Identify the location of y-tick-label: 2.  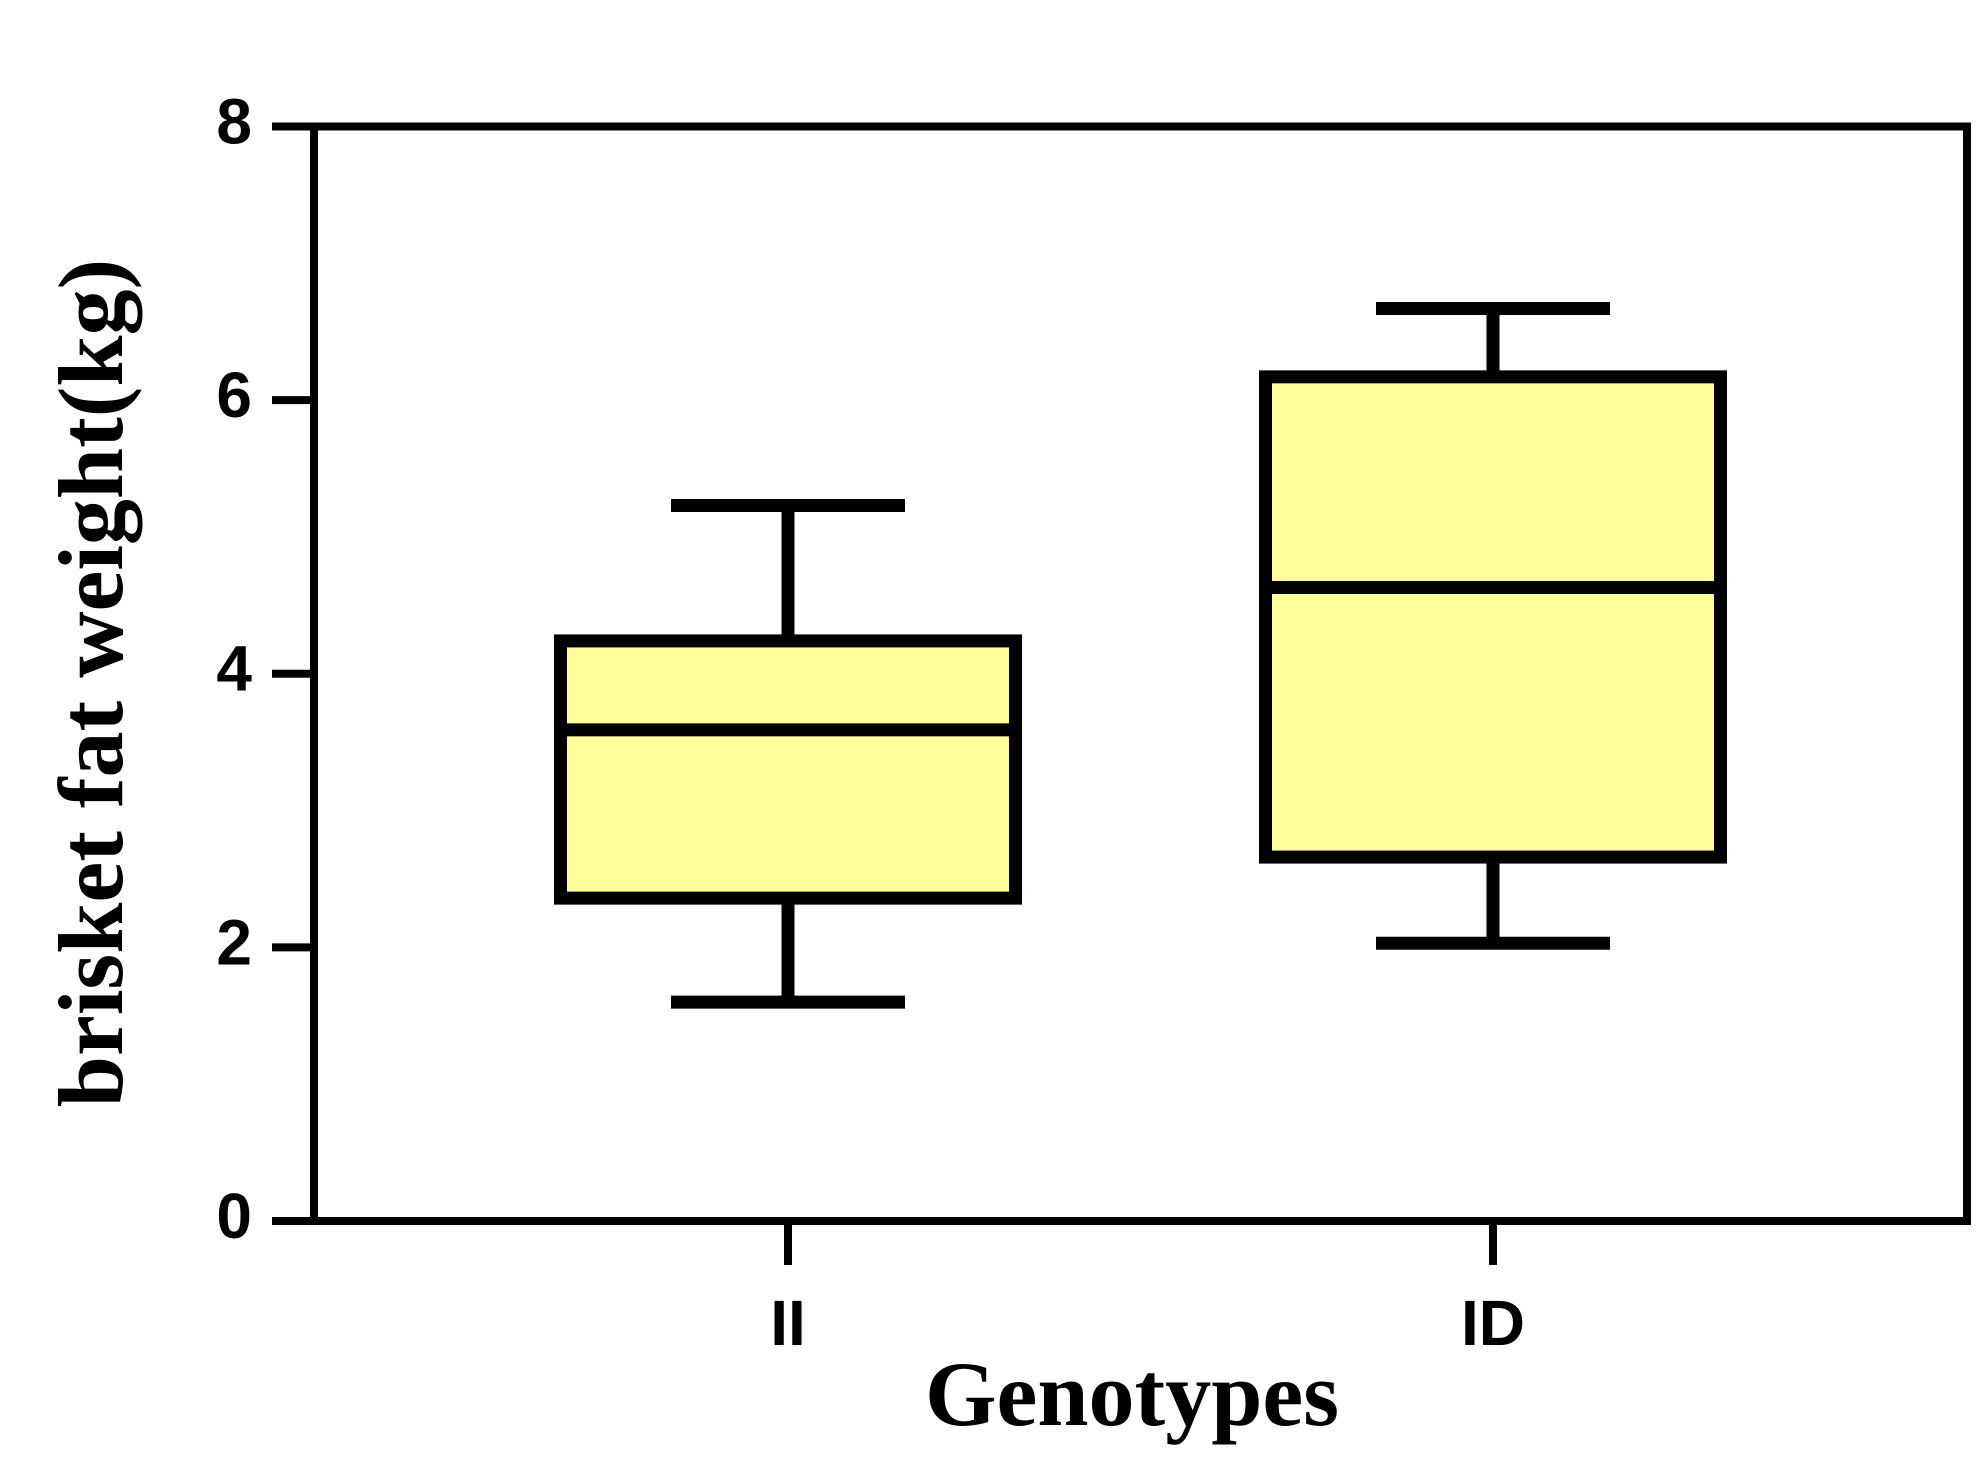
(234, 942).